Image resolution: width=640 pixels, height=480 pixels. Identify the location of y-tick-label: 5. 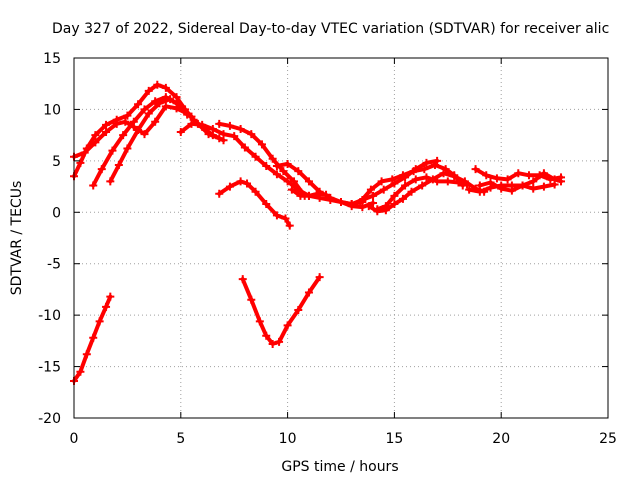
(56, 162).